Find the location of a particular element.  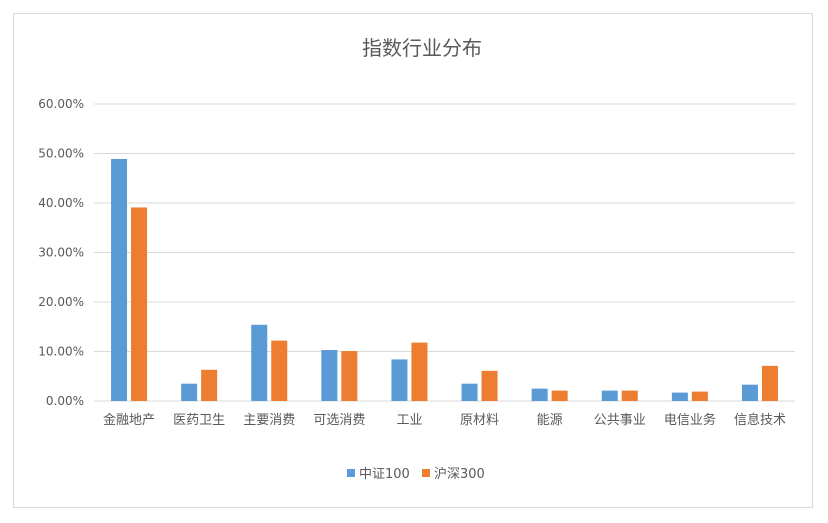

y-tick-label: 40.00% is located at coordinates (61, 203).